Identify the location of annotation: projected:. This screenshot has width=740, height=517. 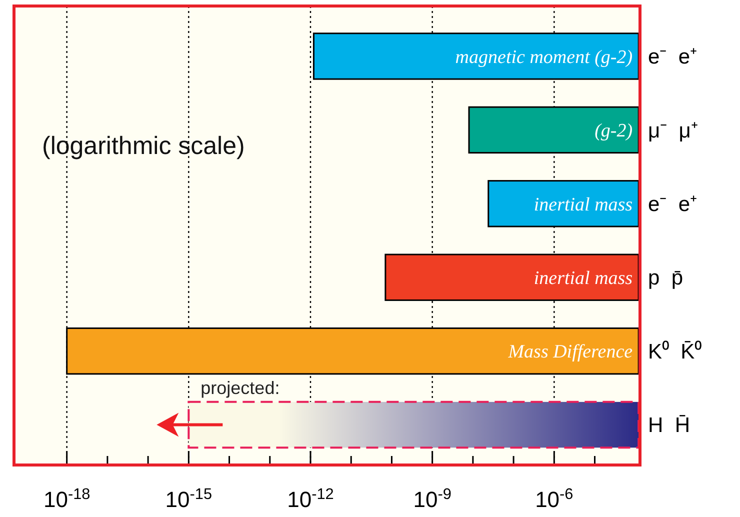
(240, 388).